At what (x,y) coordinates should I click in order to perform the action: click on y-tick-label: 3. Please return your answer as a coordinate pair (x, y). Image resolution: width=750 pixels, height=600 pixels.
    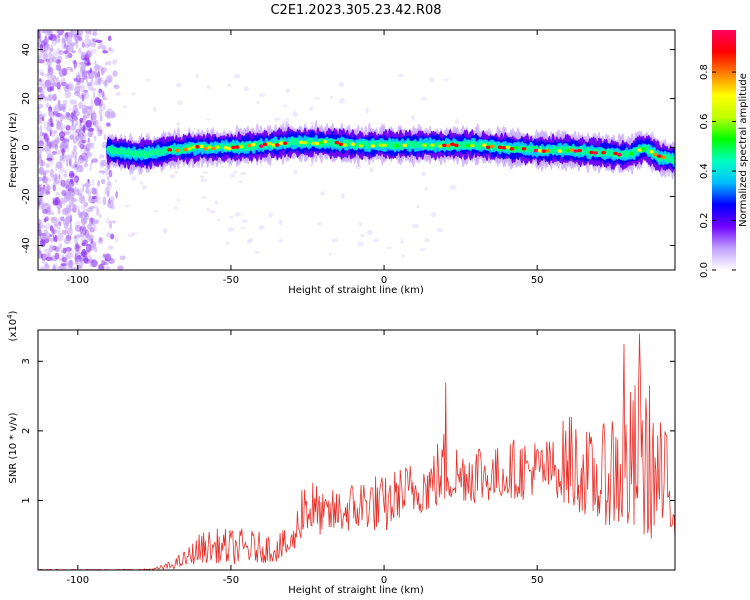
    Looking at the image, I should click on (26, 361).